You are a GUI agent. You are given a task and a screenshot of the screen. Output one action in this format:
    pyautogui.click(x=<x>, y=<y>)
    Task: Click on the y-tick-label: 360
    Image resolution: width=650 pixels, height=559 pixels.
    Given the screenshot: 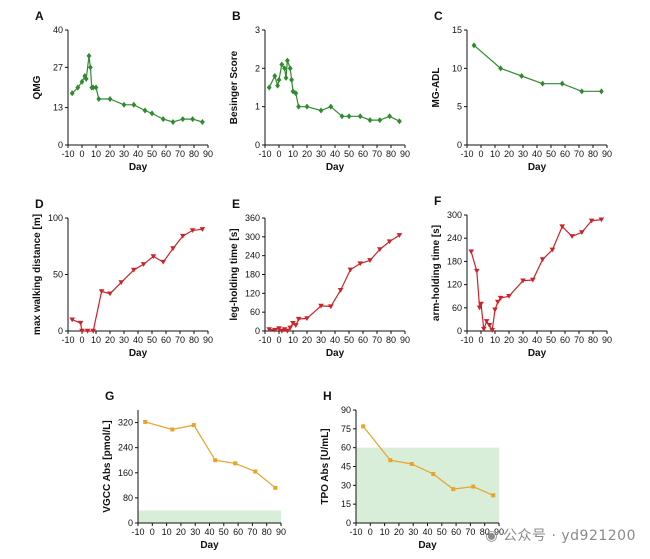 What is the action you would take?
    pyautogui.click(x=252, y=218)
    